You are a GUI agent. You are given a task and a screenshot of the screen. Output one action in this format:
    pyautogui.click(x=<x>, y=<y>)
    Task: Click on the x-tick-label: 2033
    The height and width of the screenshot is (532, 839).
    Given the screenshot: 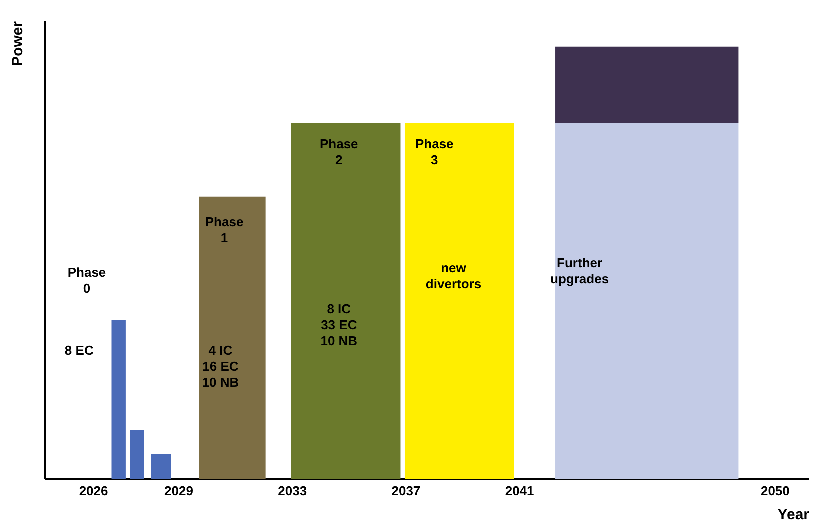 What is the action you would take?
    pyautogui.click(x=293, y=491)
    